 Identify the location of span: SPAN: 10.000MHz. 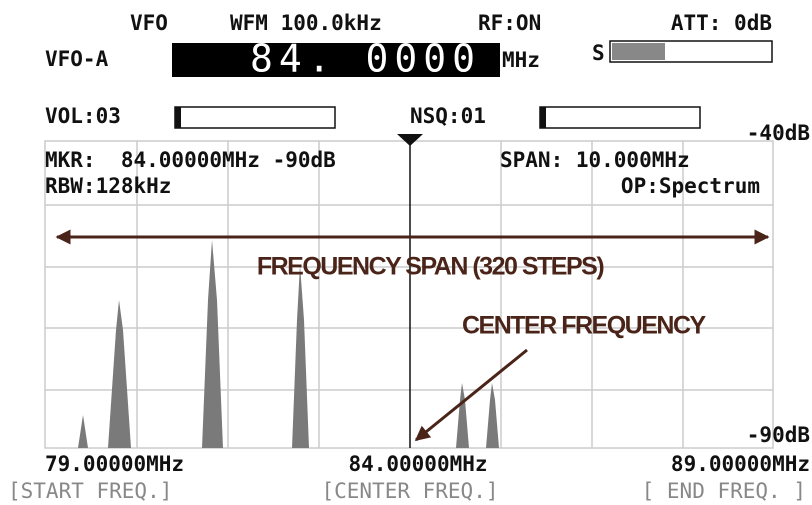
(595, 160).